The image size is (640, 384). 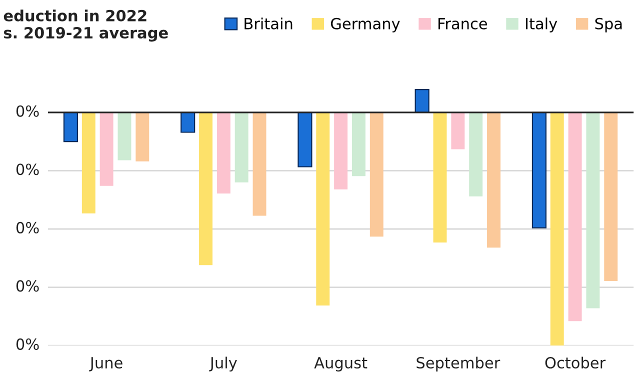 What do you see at coordinates (542, 25) in the screenshot?
I see `legend-label: Italy` at bounding box center [542, 25].